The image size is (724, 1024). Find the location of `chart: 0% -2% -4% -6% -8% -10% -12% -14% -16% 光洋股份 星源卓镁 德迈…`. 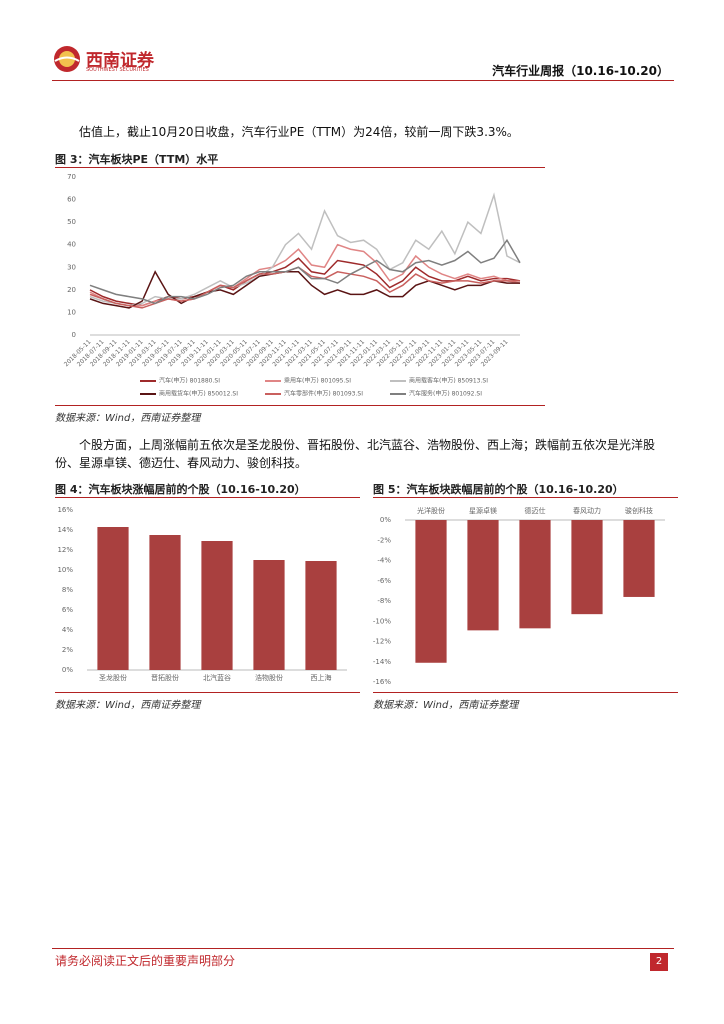

chart: 0% -2% -4% -6% -8% -10% -12% -14% -16% 光洋股份 星源卓镁 德迈… is located at coordinates (519, 596).